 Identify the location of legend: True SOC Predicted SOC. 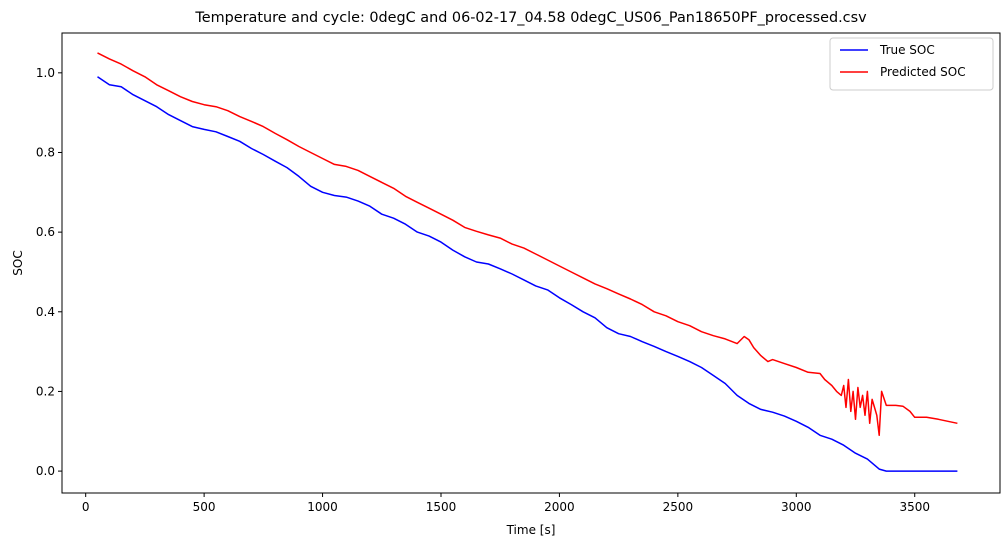
(911, 64).